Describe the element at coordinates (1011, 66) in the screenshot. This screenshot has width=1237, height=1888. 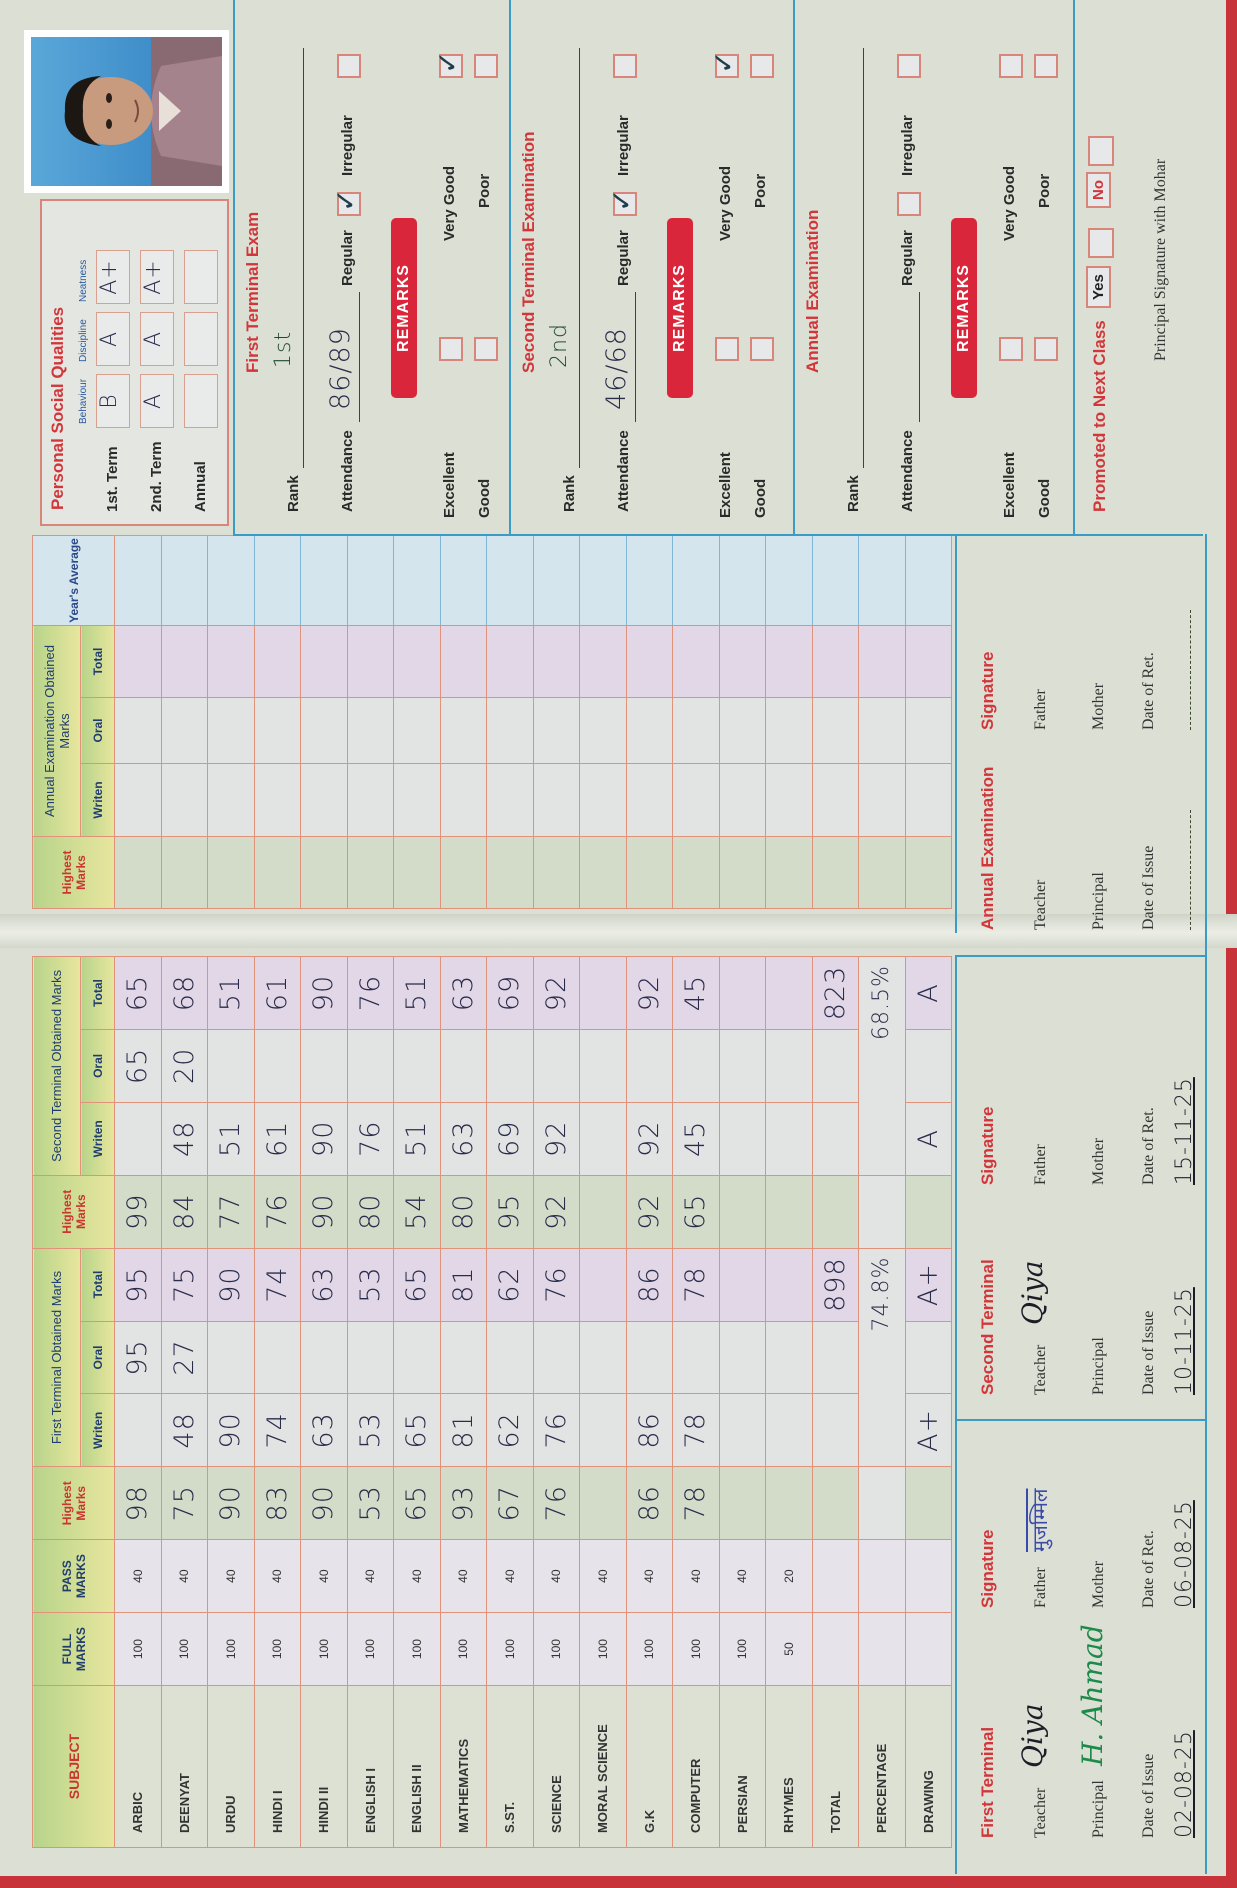
I see `remark-very-good-checkbox` at that location.